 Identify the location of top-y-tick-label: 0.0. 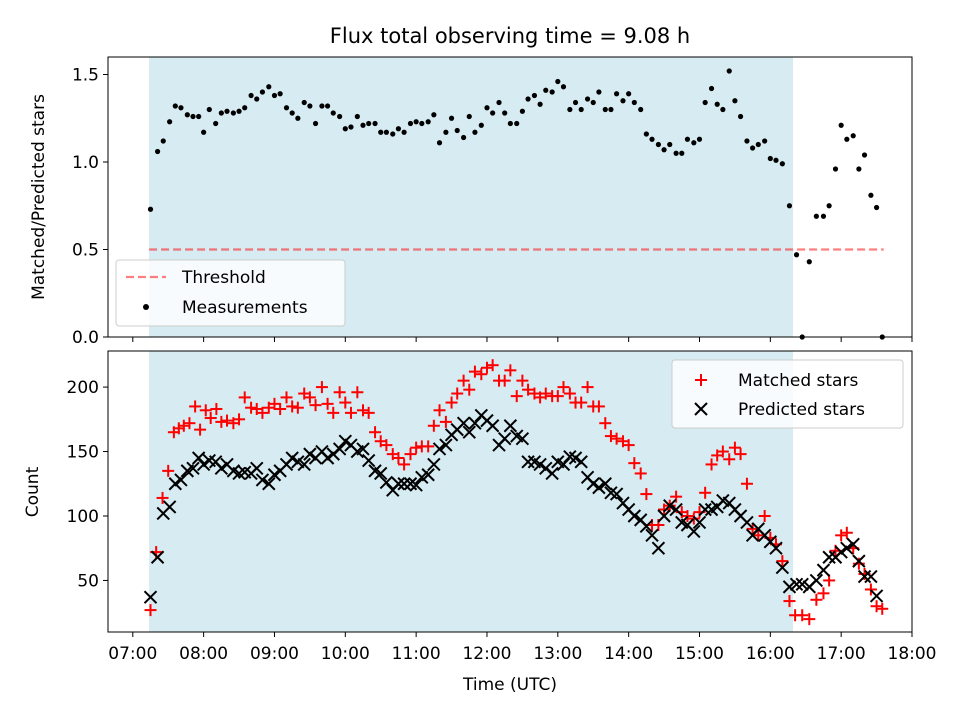
(85, 338).